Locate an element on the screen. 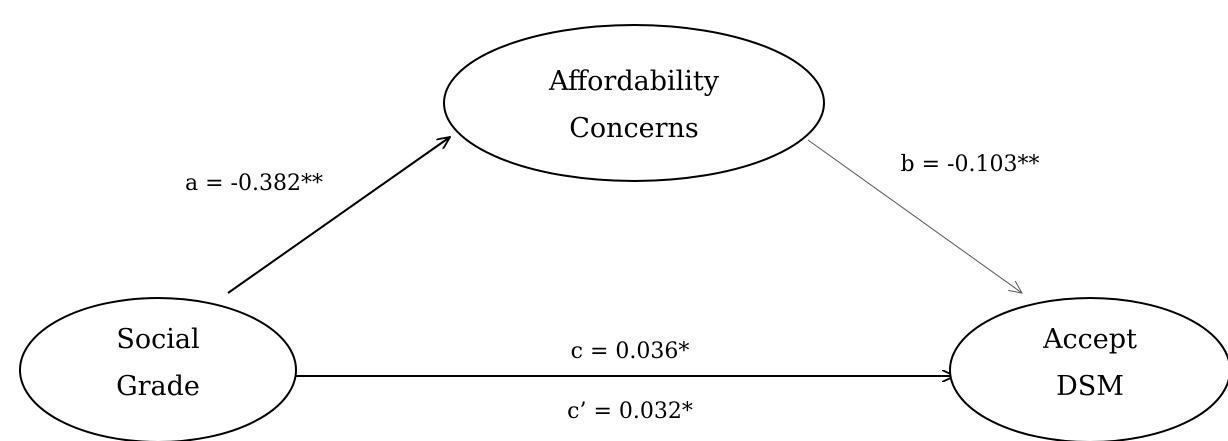 The width and height of the screenshot is (1228, 441). edge-label: c’ = 0.032* is located at coordinates (630, 411).